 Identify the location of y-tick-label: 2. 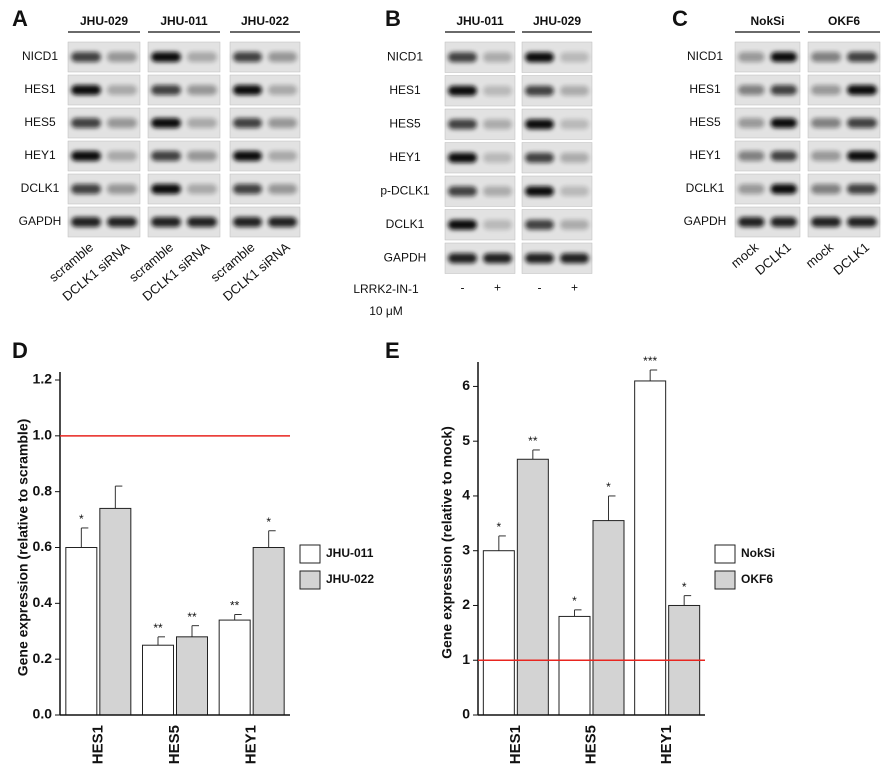
(466, 604).